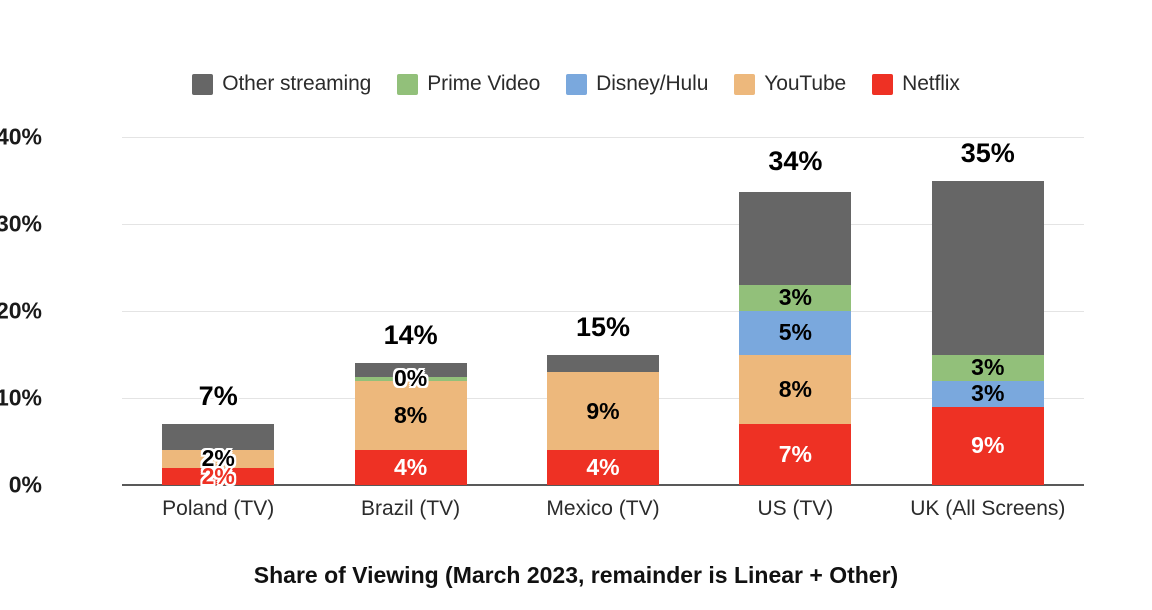 Image resolution: width=1152 pixels, height=610 pixels. I want to click on legend-item-label: YouTube, so click(805, 83).